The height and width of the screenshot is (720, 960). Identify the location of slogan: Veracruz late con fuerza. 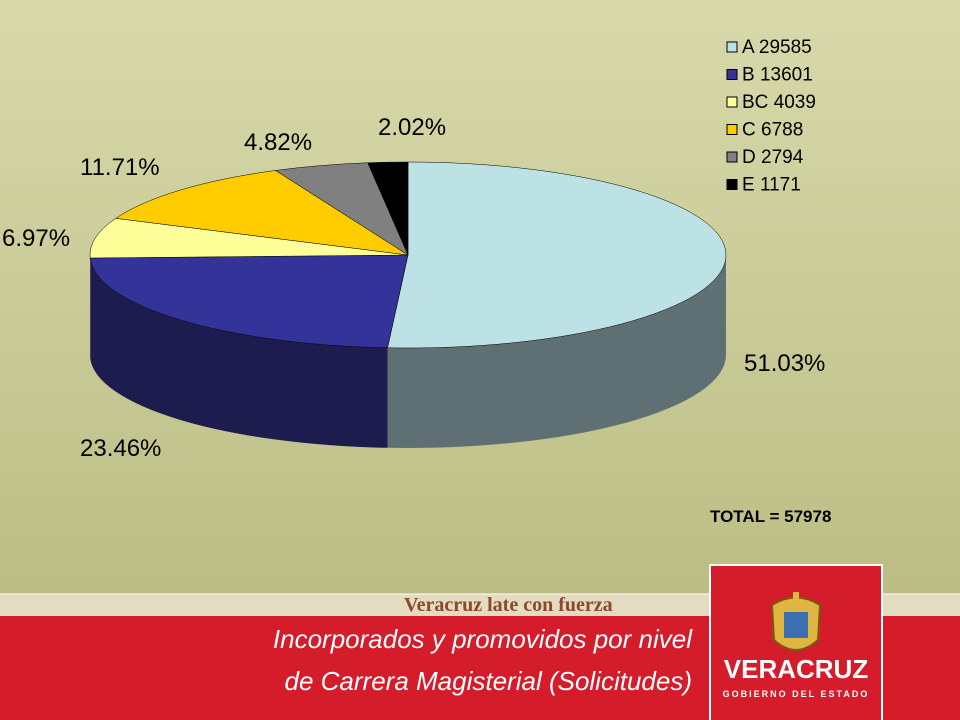
(508, 605).